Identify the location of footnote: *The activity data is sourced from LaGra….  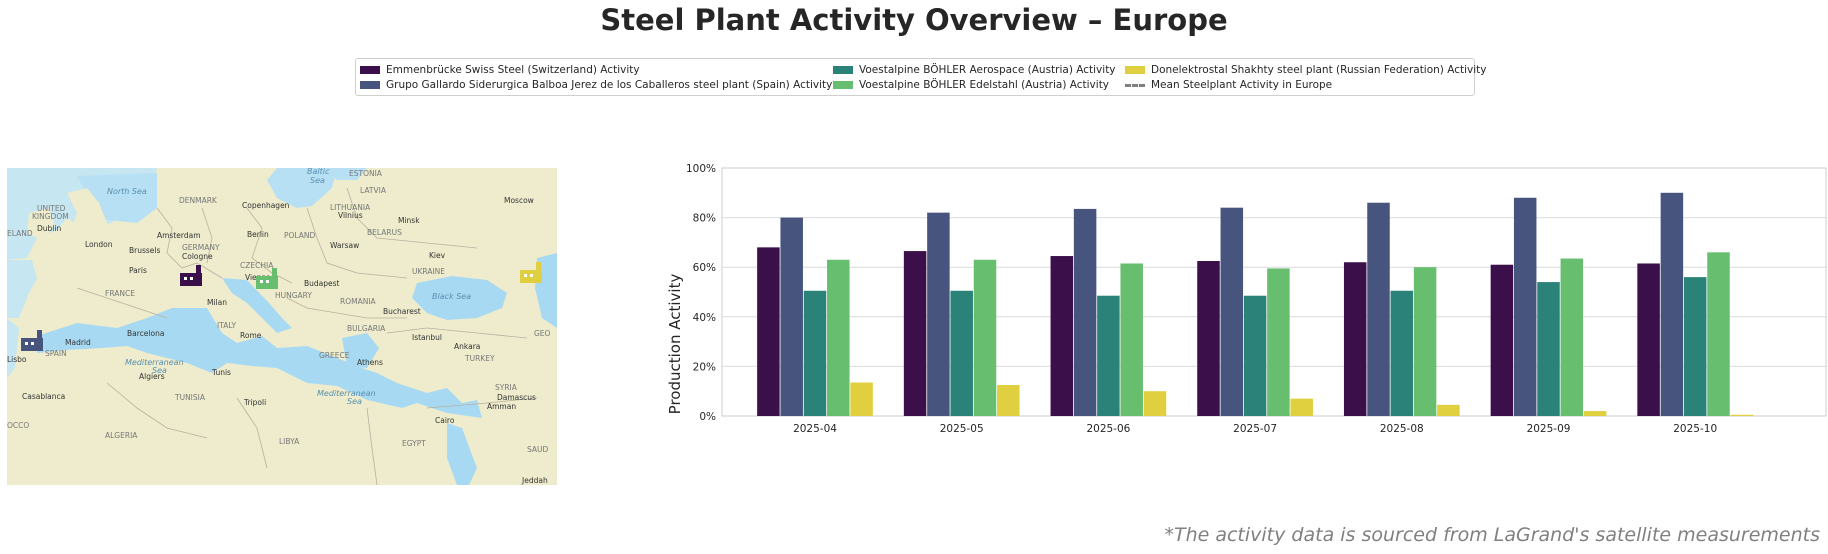
(1492, 535).